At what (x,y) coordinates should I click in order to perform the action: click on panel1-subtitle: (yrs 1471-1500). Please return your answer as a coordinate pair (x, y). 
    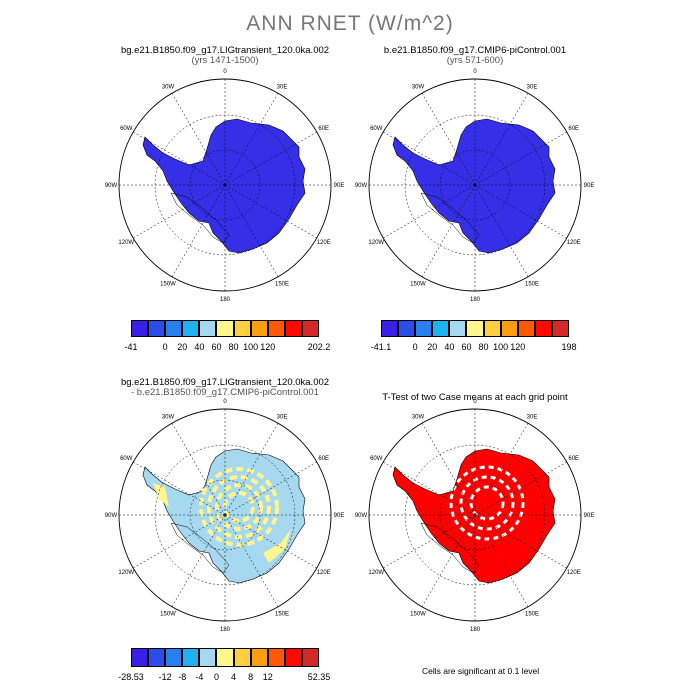
    Looking at the image, I should click on (225, 60).